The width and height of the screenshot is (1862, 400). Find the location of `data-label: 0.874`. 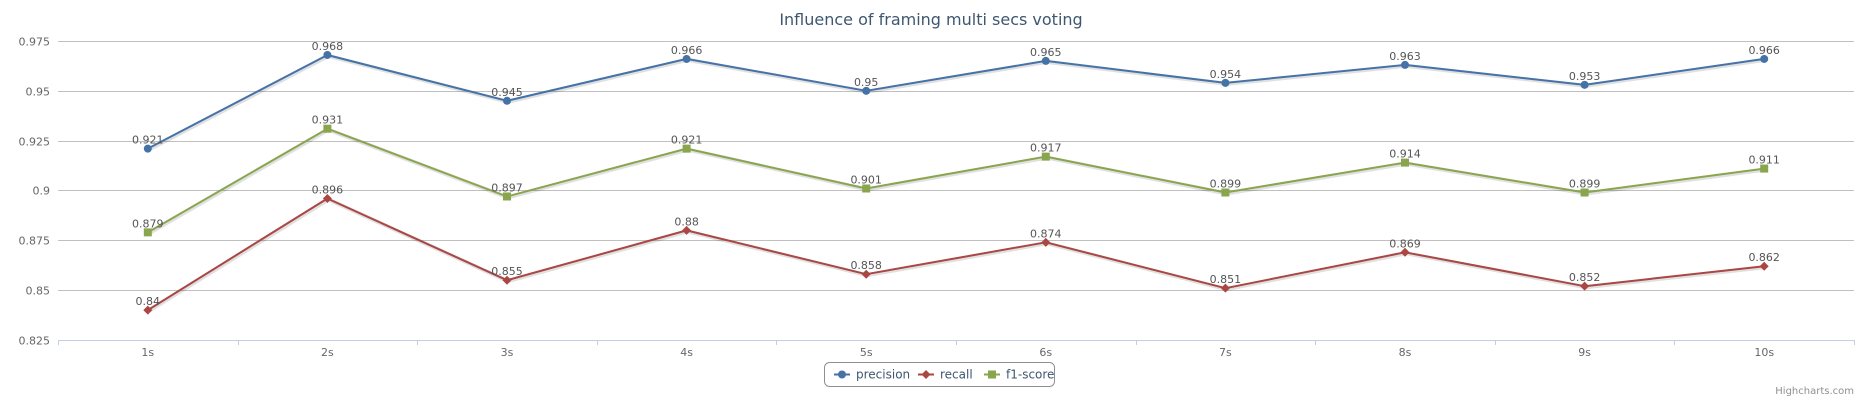

data-label: 0.874 is located at coordinates (1046, 233).